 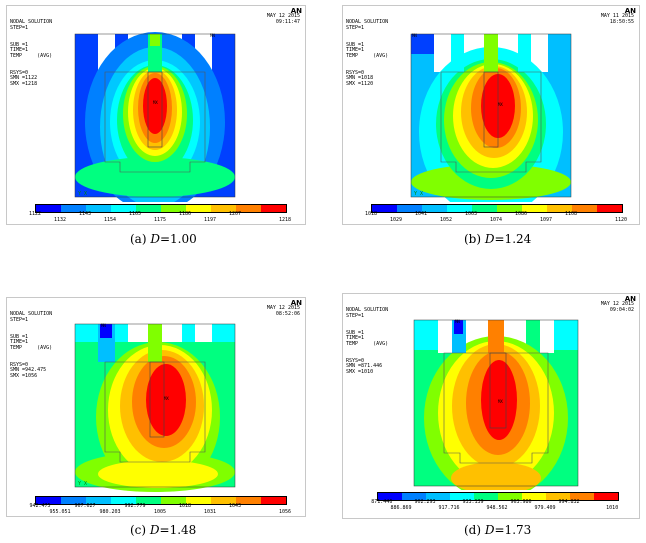 What do you see at coordinates (135, 506) in the screenshot?
I see `tick-label: 992.779` at bounding box center [135, 506].